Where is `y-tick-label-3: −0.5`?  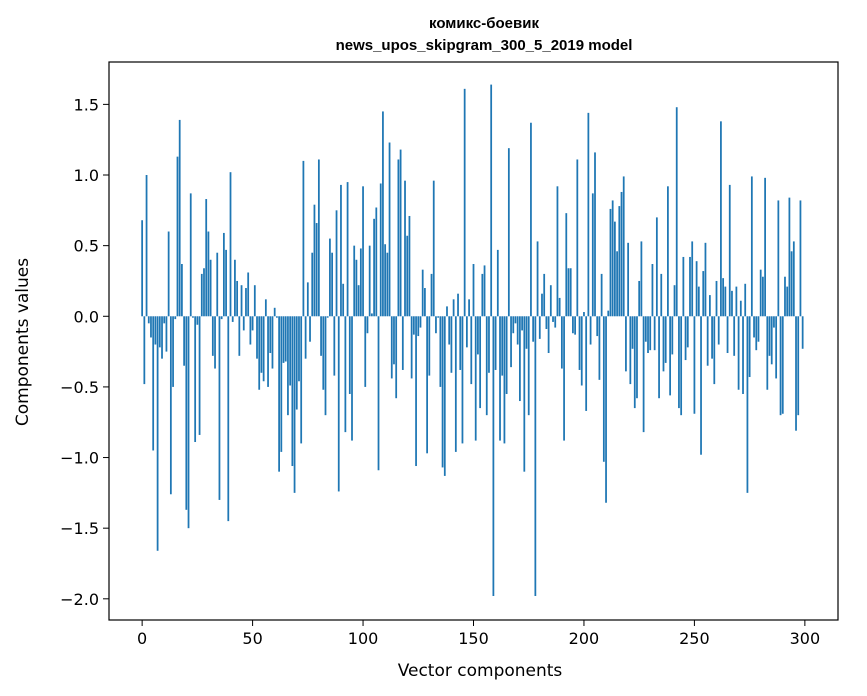 y-tick-label-3: −0.5 is located at coordinates (79, 387).